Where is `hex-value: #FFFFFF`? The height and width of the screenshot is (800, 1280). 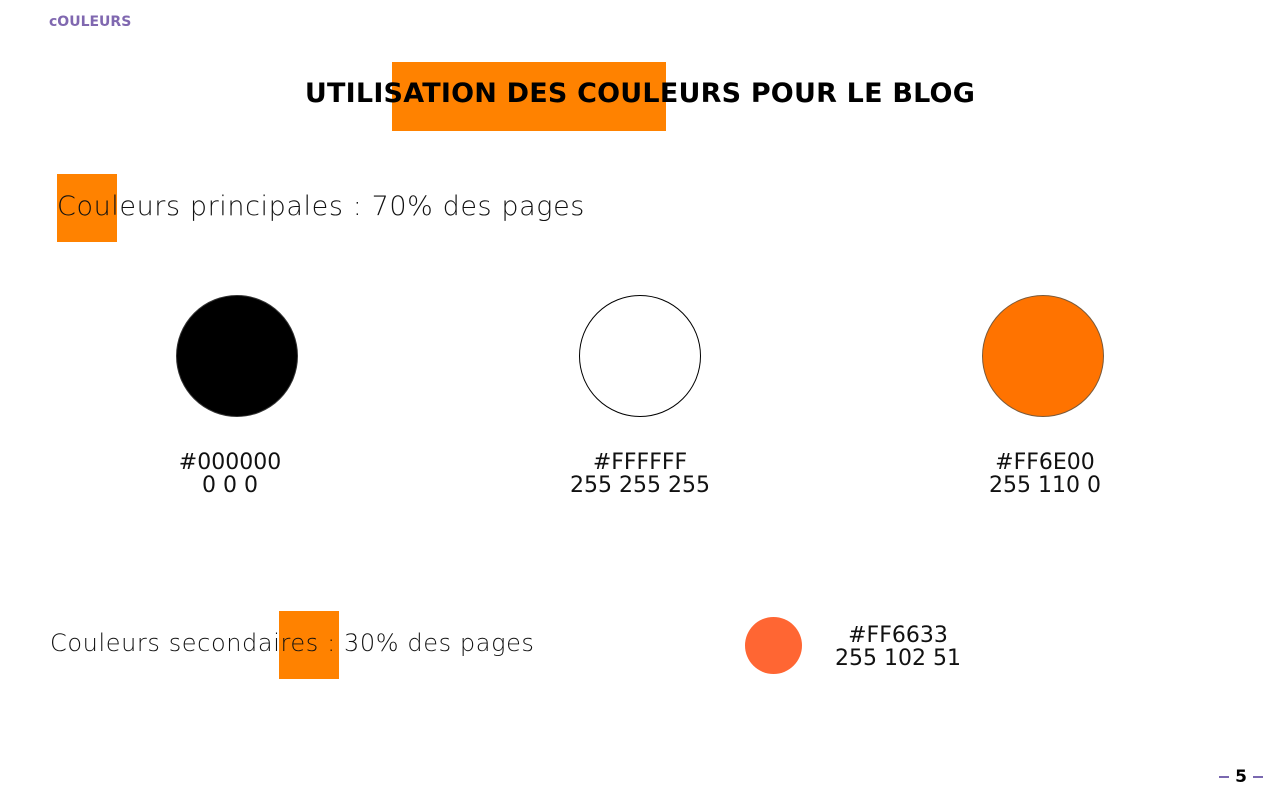
hex-value: #FFFFFF is located at coordinates (640, 462).